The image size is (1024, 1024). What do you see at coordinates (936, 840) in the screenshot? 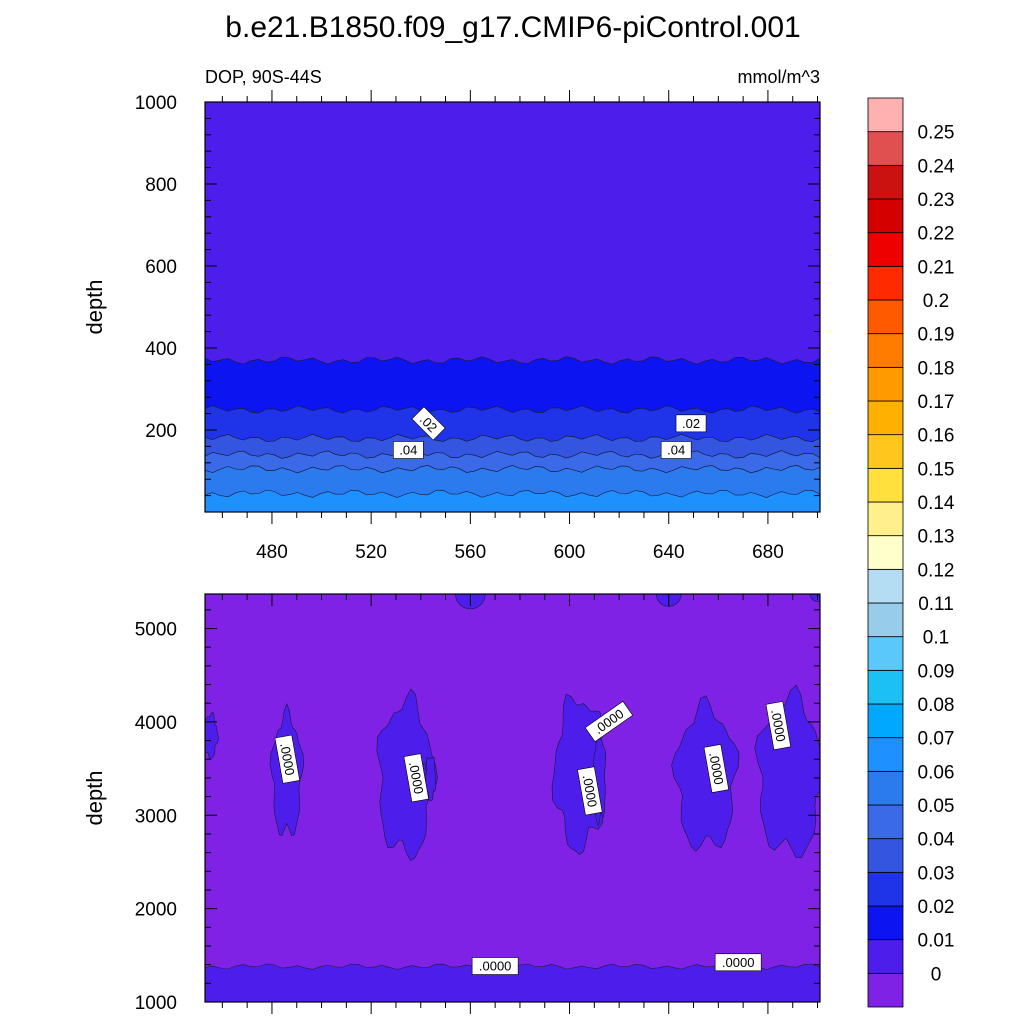
I see `colorbar-level-label: 0.04` at bounding box center [936, 840].